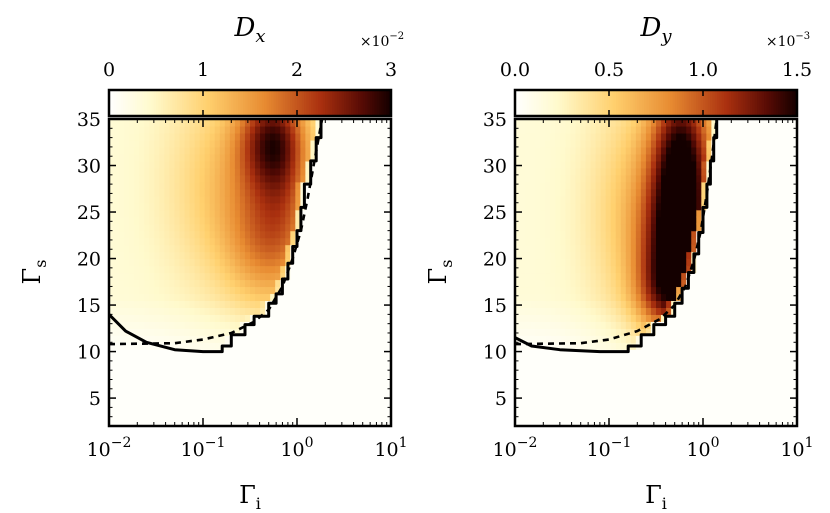 The height and width of the screenshot is (513, 830). I want to click on colorbar-tick-label: 0.5, so click(609, 70).